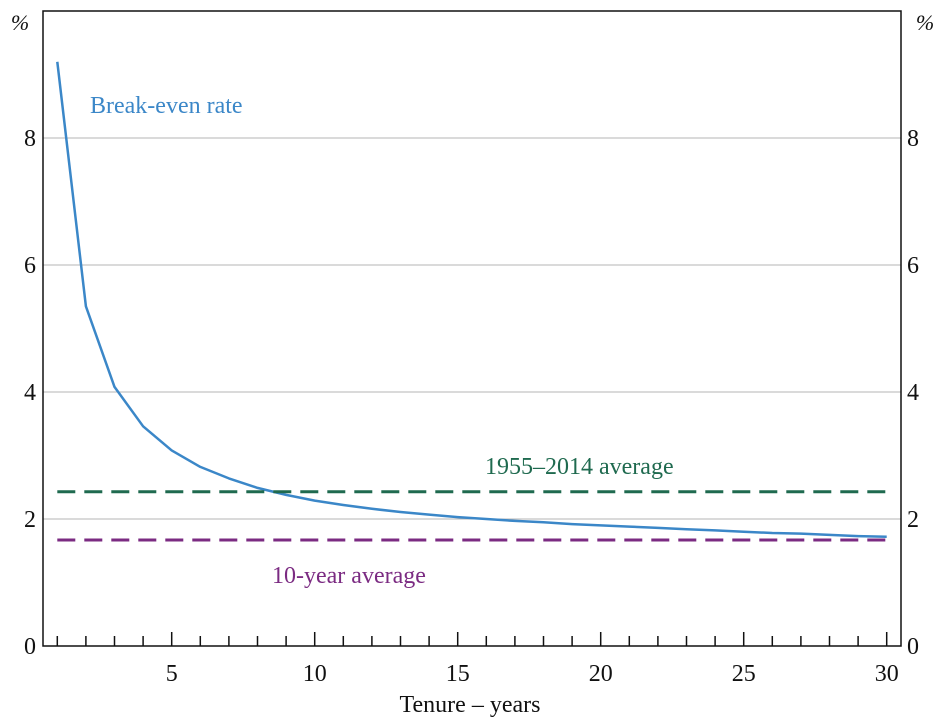  What do you see at coordinates (30, 266) in the screenshot?
I see `y-tick-label-left: 6` at bounding box center [30, 266].